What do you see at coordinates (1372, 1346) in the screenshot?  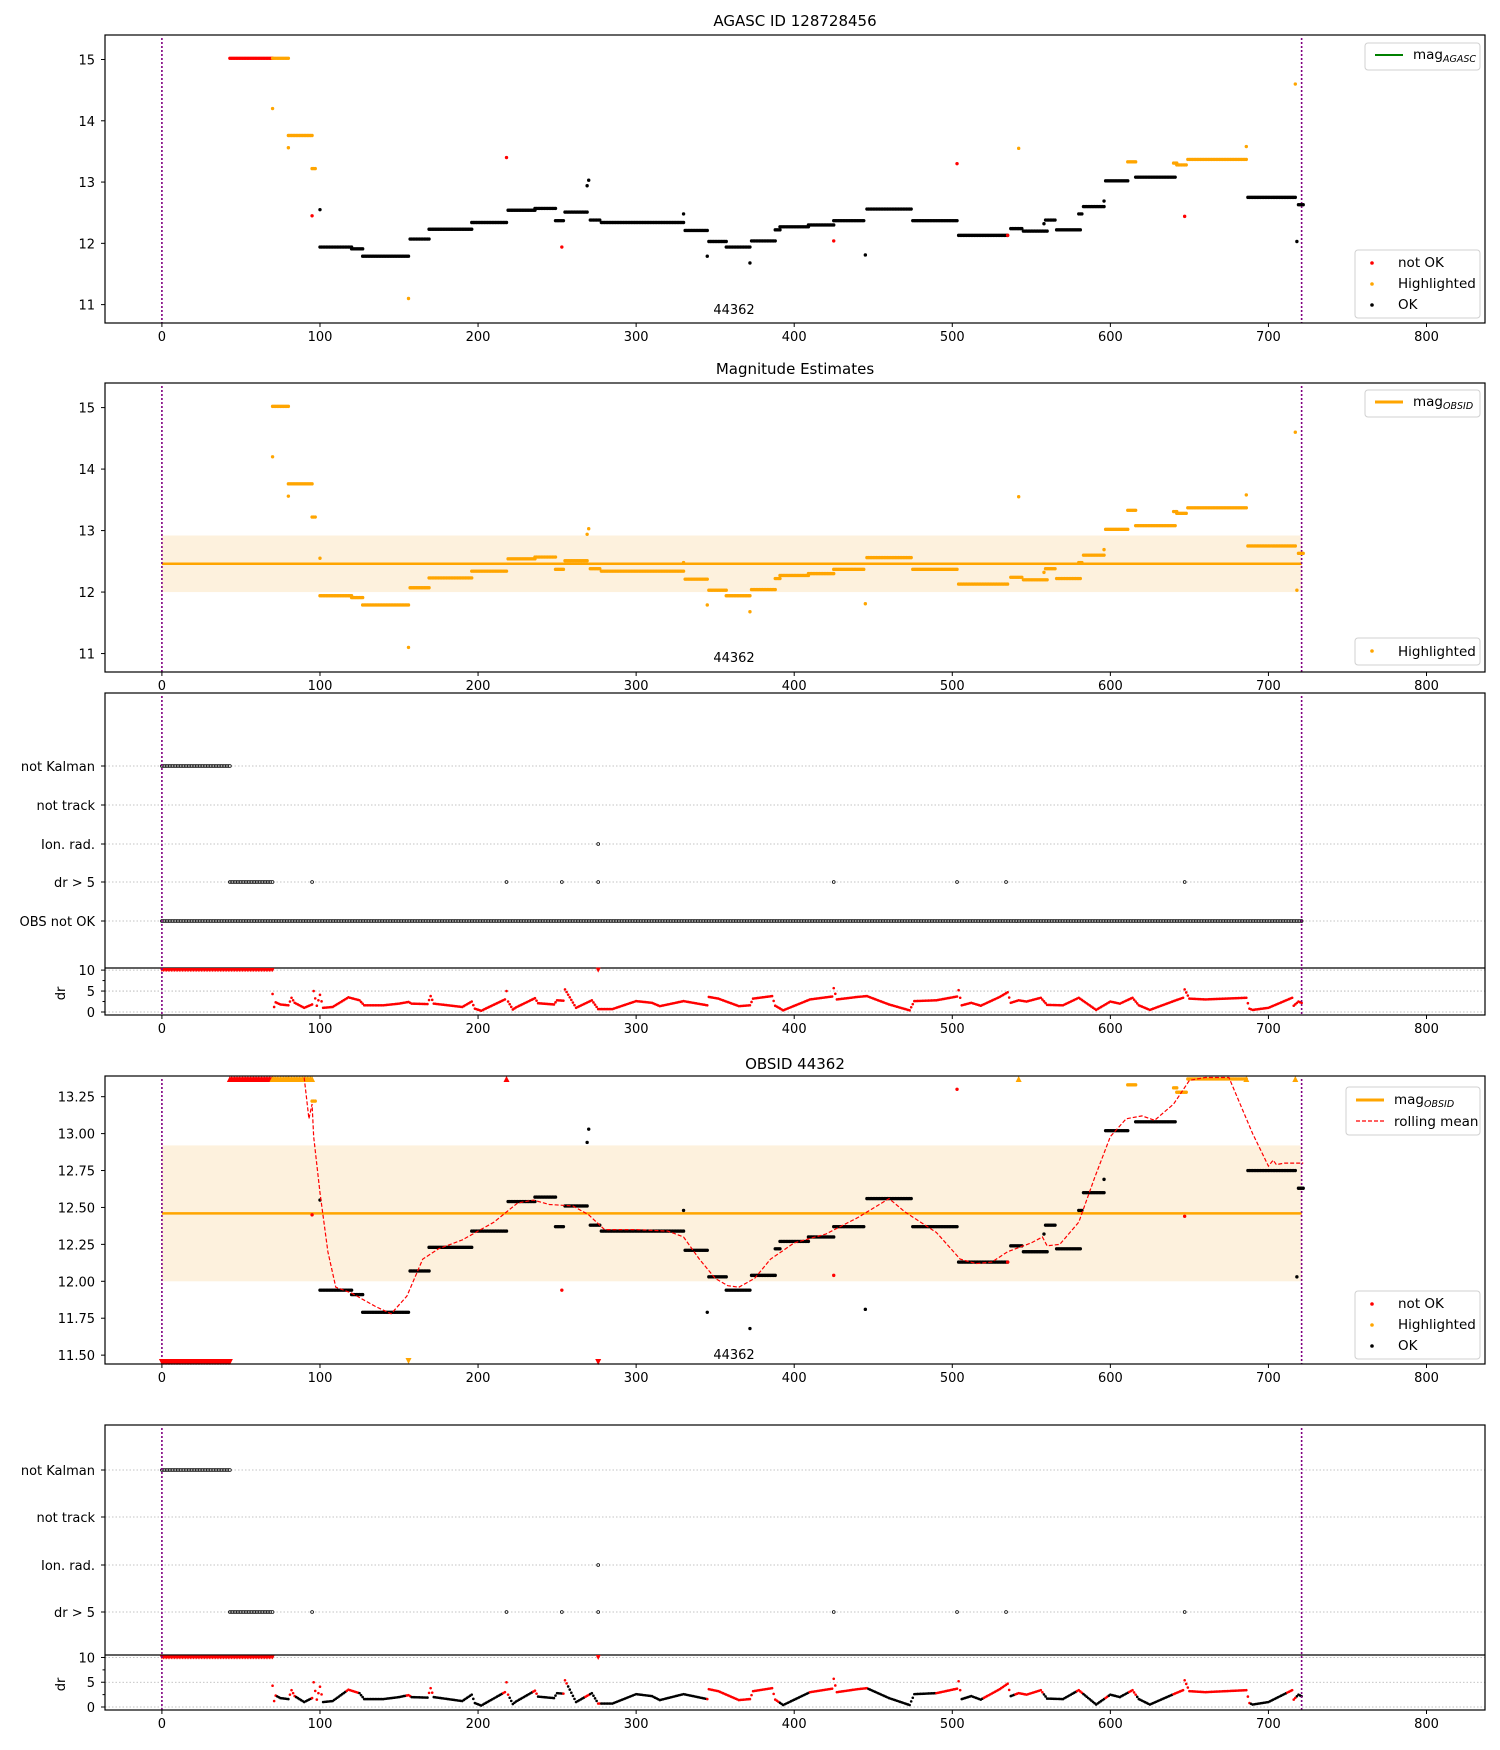 I see `black-dot-icon` at bounding box center [1372, 1346].